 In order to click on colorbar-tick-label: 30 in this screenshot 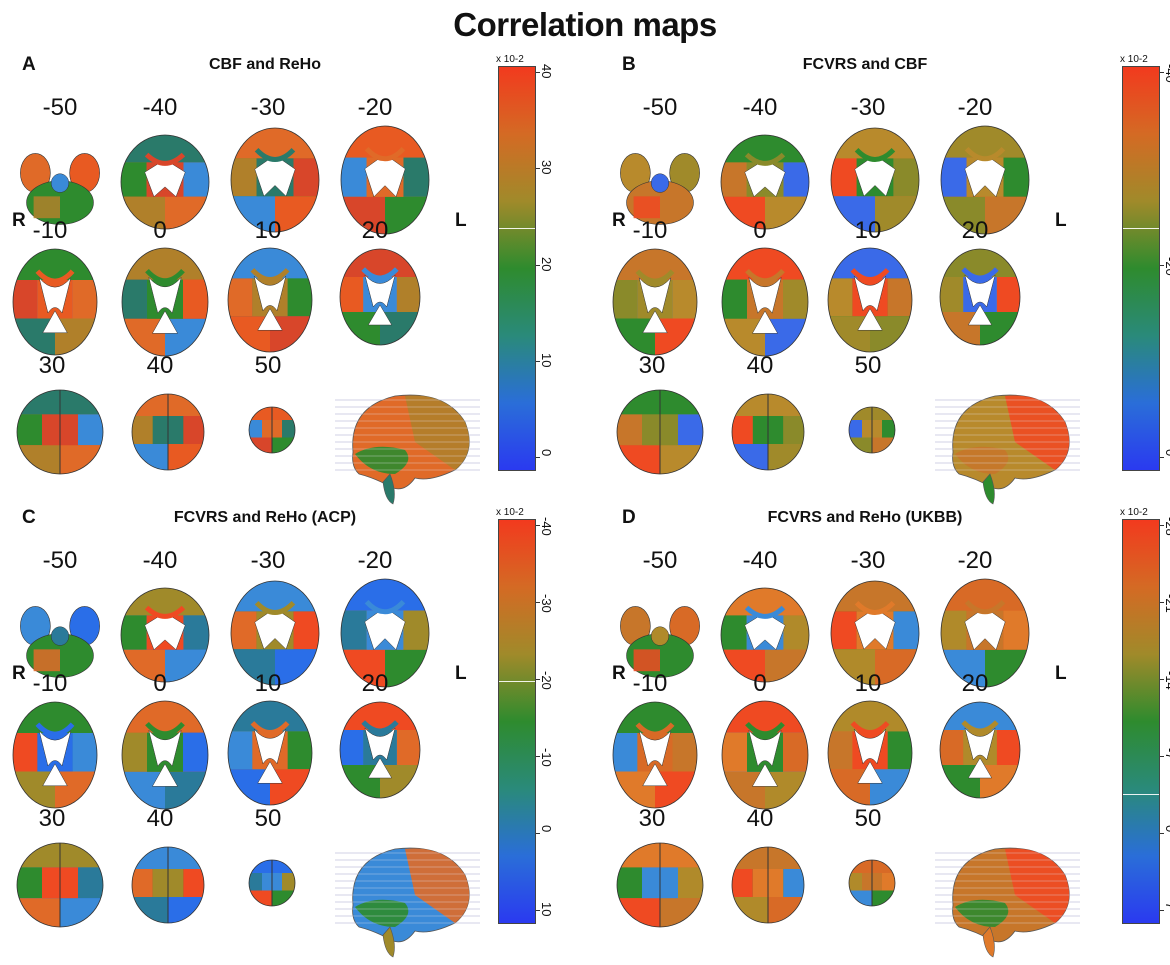, I will do `click(546, 167)`.